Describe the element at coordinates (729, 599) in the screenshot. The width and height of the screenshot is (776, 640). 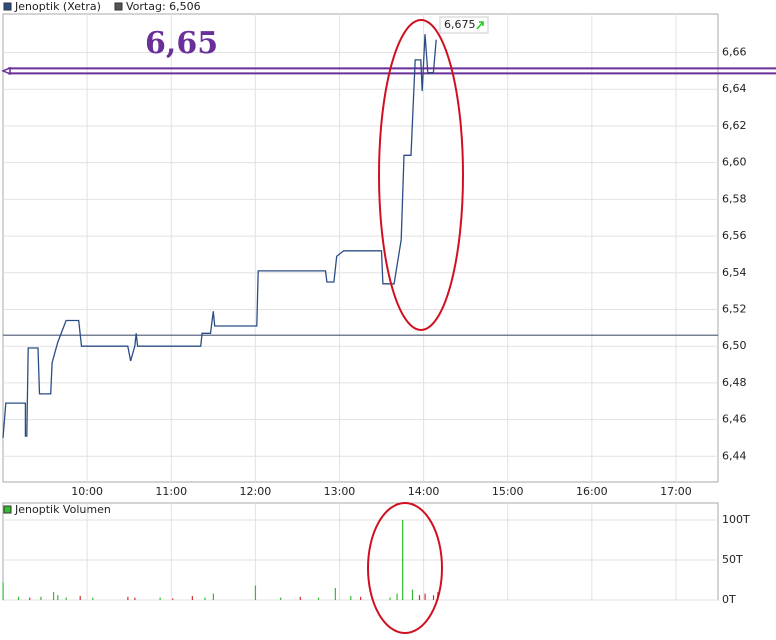
I see `y-tick-label: 0T` at that location.